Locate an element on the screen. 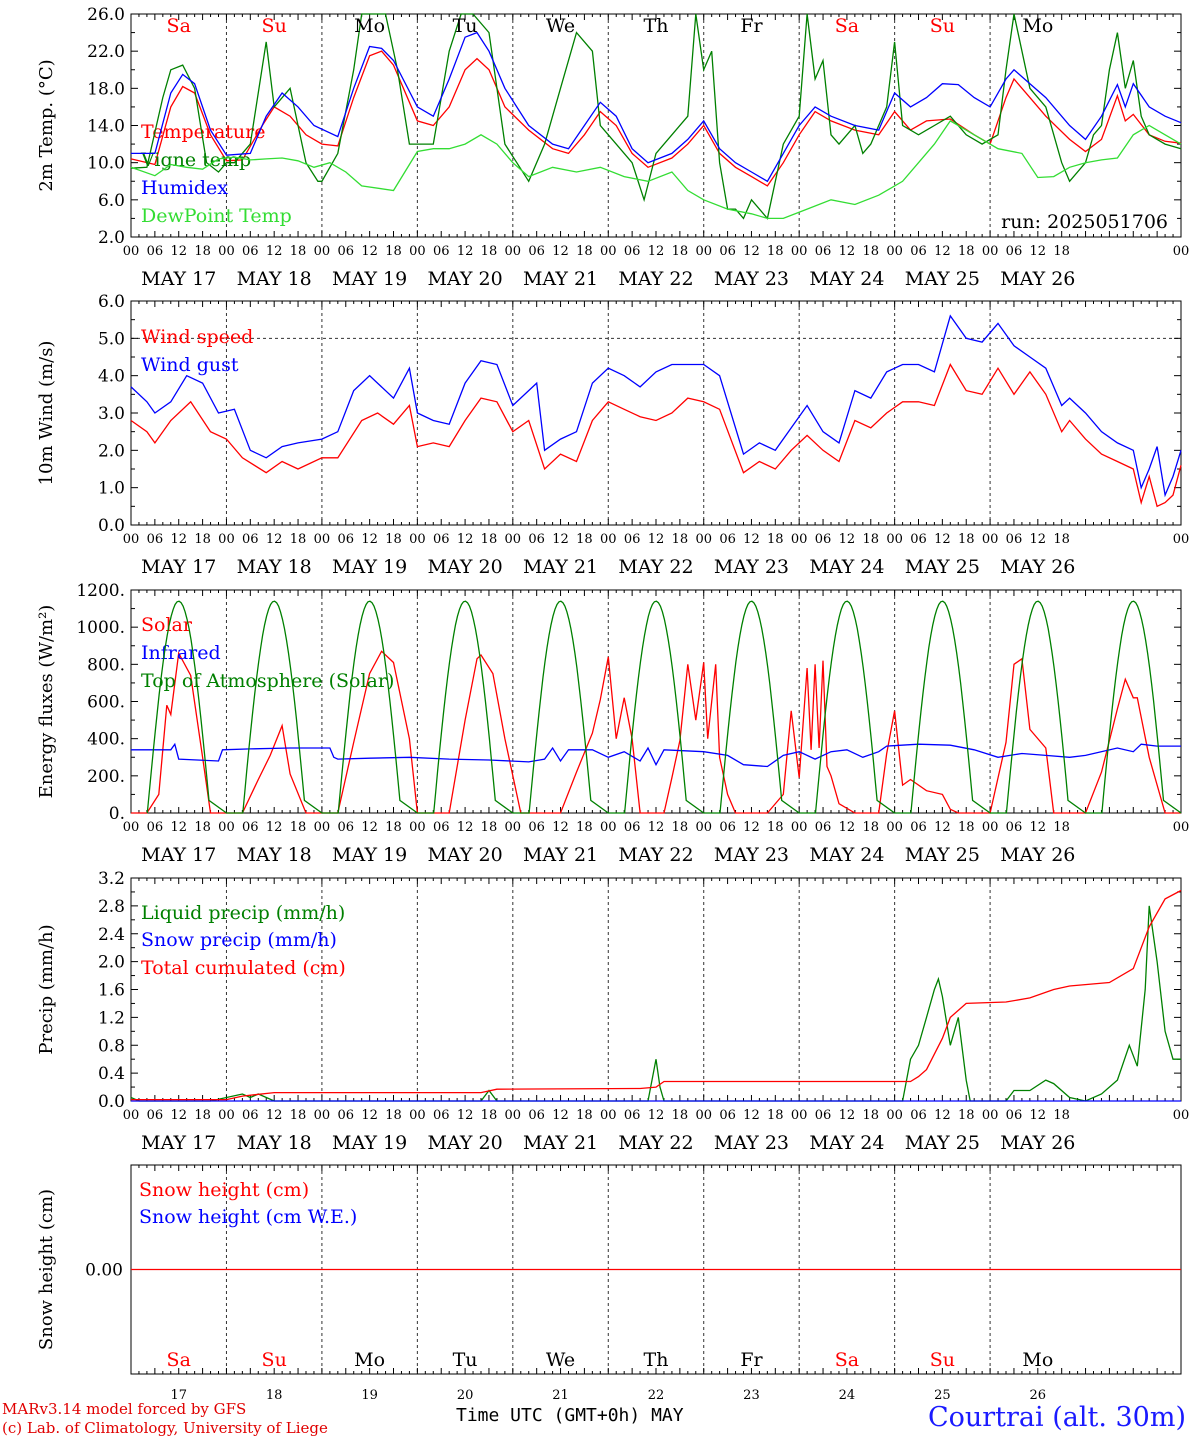 The height and width of the screenshot is (1440, 1194). run-annotation: run: 2025051706 is located at coordinates (1084, 222).